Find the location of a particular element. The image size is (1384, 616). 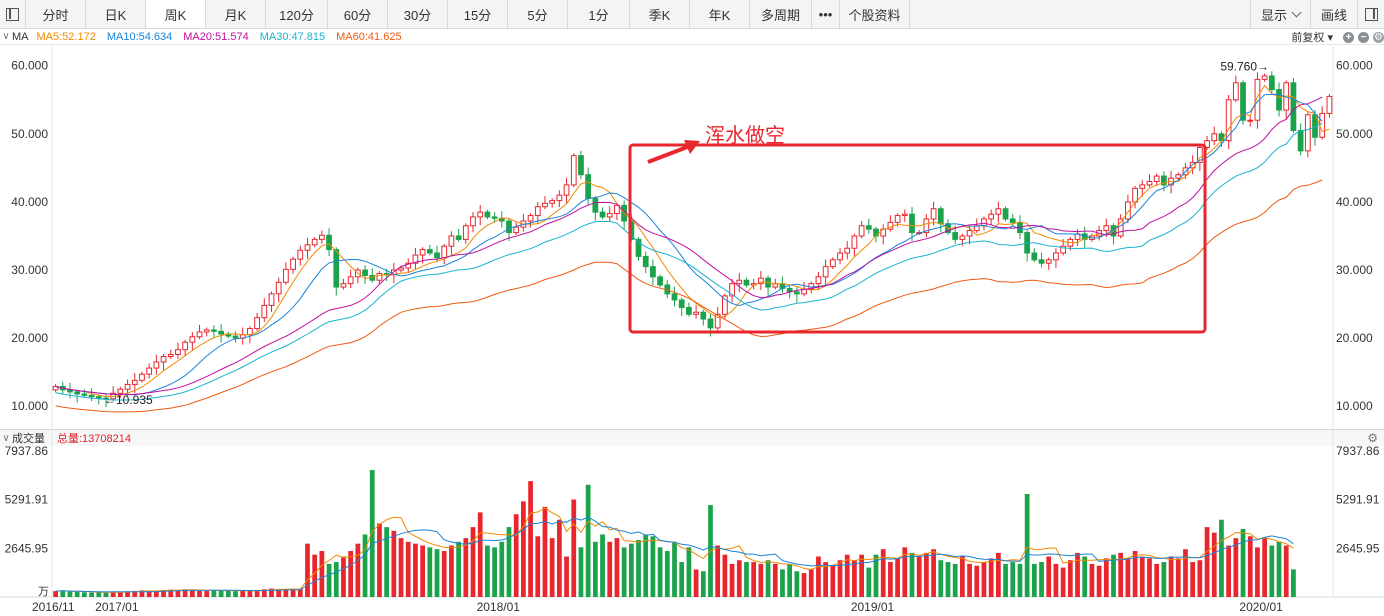

annotation-label: 浑水做空 is located at coordinates (745, 135).